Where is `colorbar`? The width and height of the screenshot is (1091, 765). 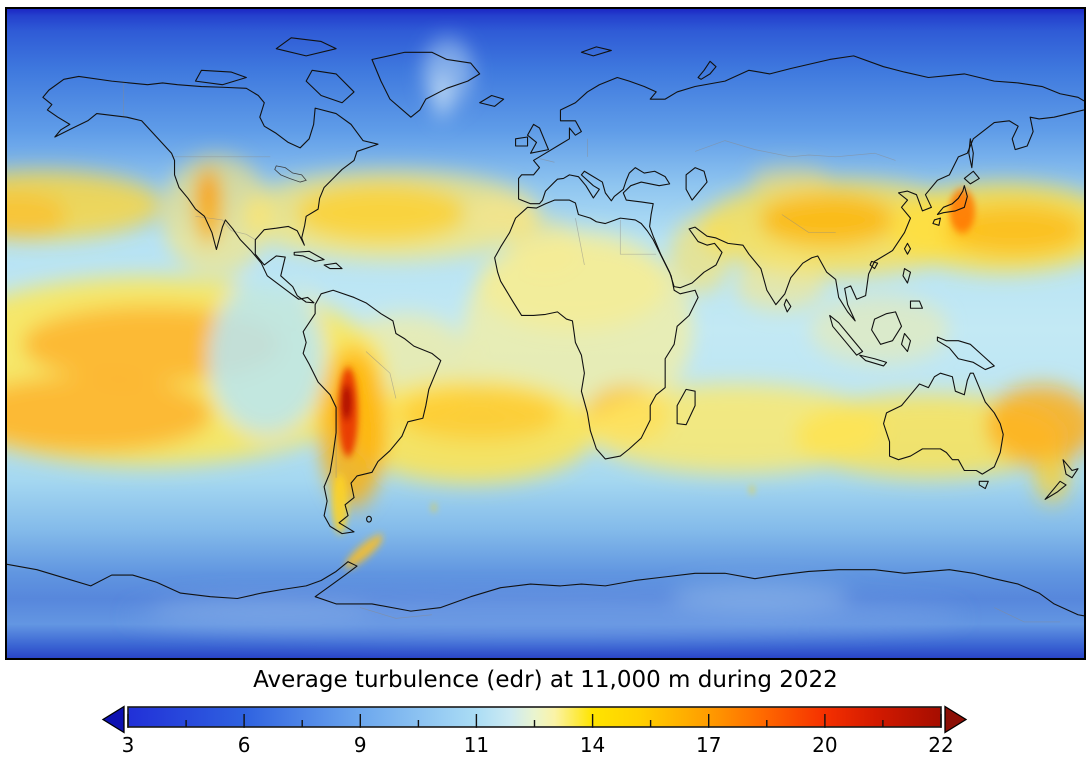 colorbar is located at coordinates (535, 719).